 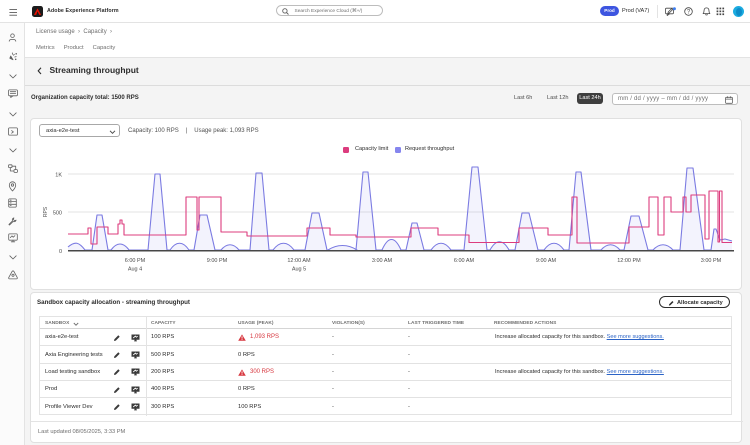 What do you see at coordinates (60, 252) in the screenshot?
I see `svg-text: 0` at bounding box center [60, 252].